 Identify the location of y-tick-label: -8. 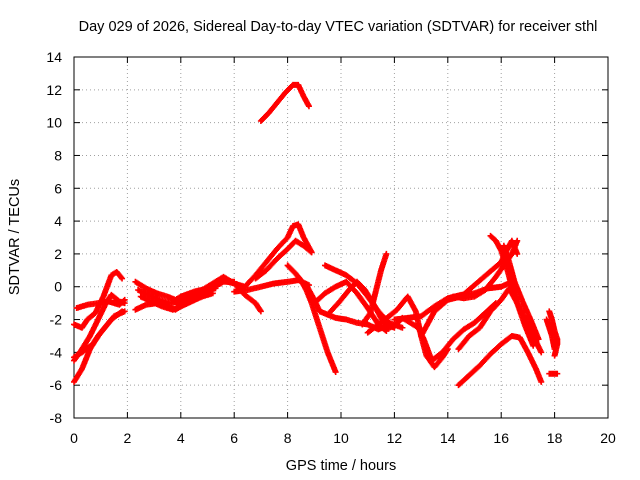
(56, 418).